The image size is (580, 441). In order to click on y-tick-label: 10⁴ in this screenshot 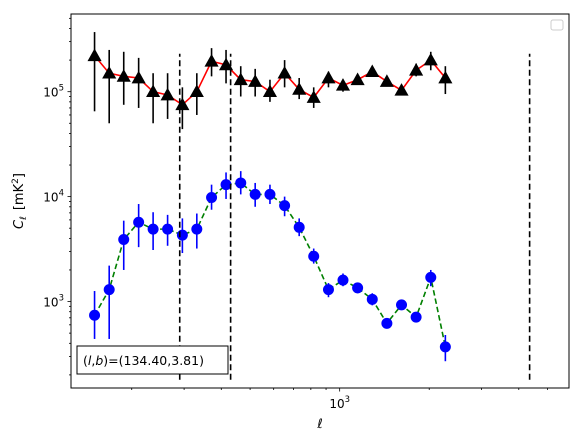, I will do `click(53, 197)`.